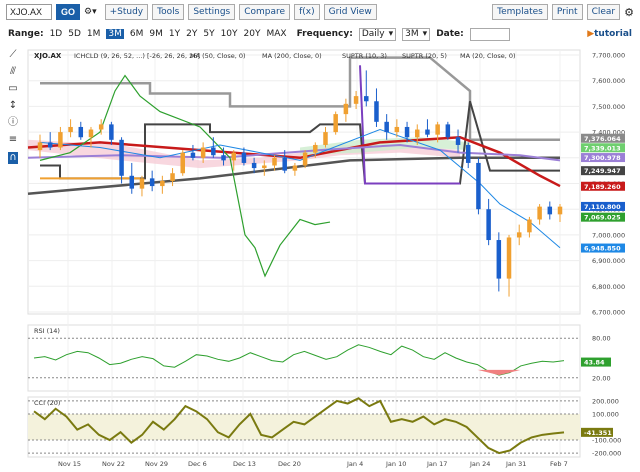  Describe the element at coordinates (603, 12) in the screenshot. I see `clear-button: Clear` at that location.